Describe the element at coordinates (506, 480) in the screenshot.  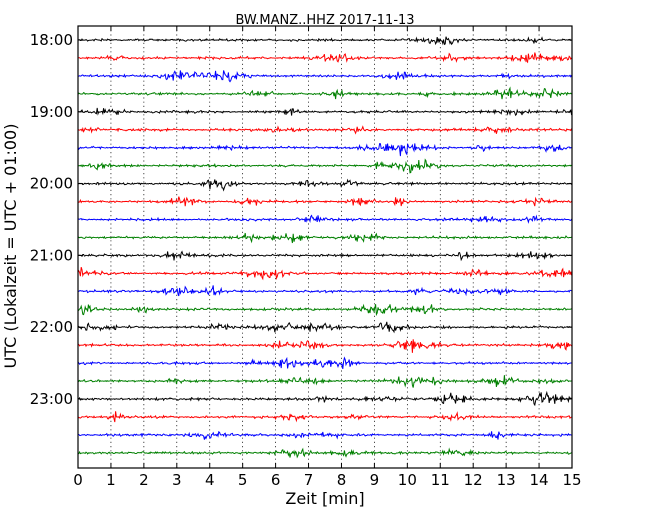
I see `x-tick-label: 13` at that location.